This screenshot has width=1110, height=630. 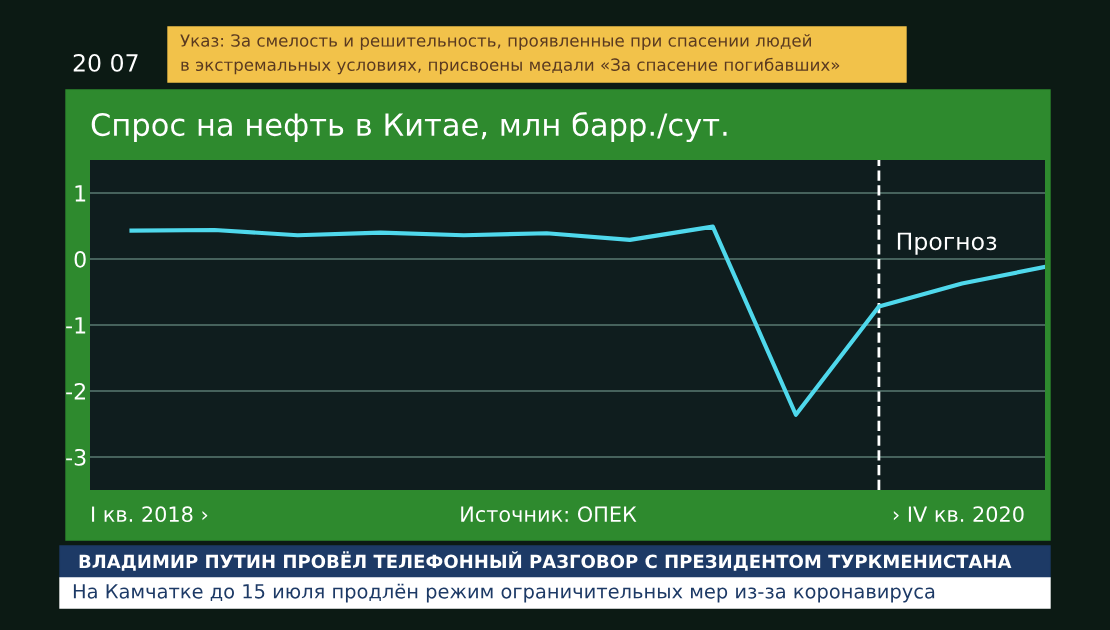 What do you see at coordinates (76, 325) in the screenshot?
I see `y-tick-label: -1` at bounding box center [76, 325].